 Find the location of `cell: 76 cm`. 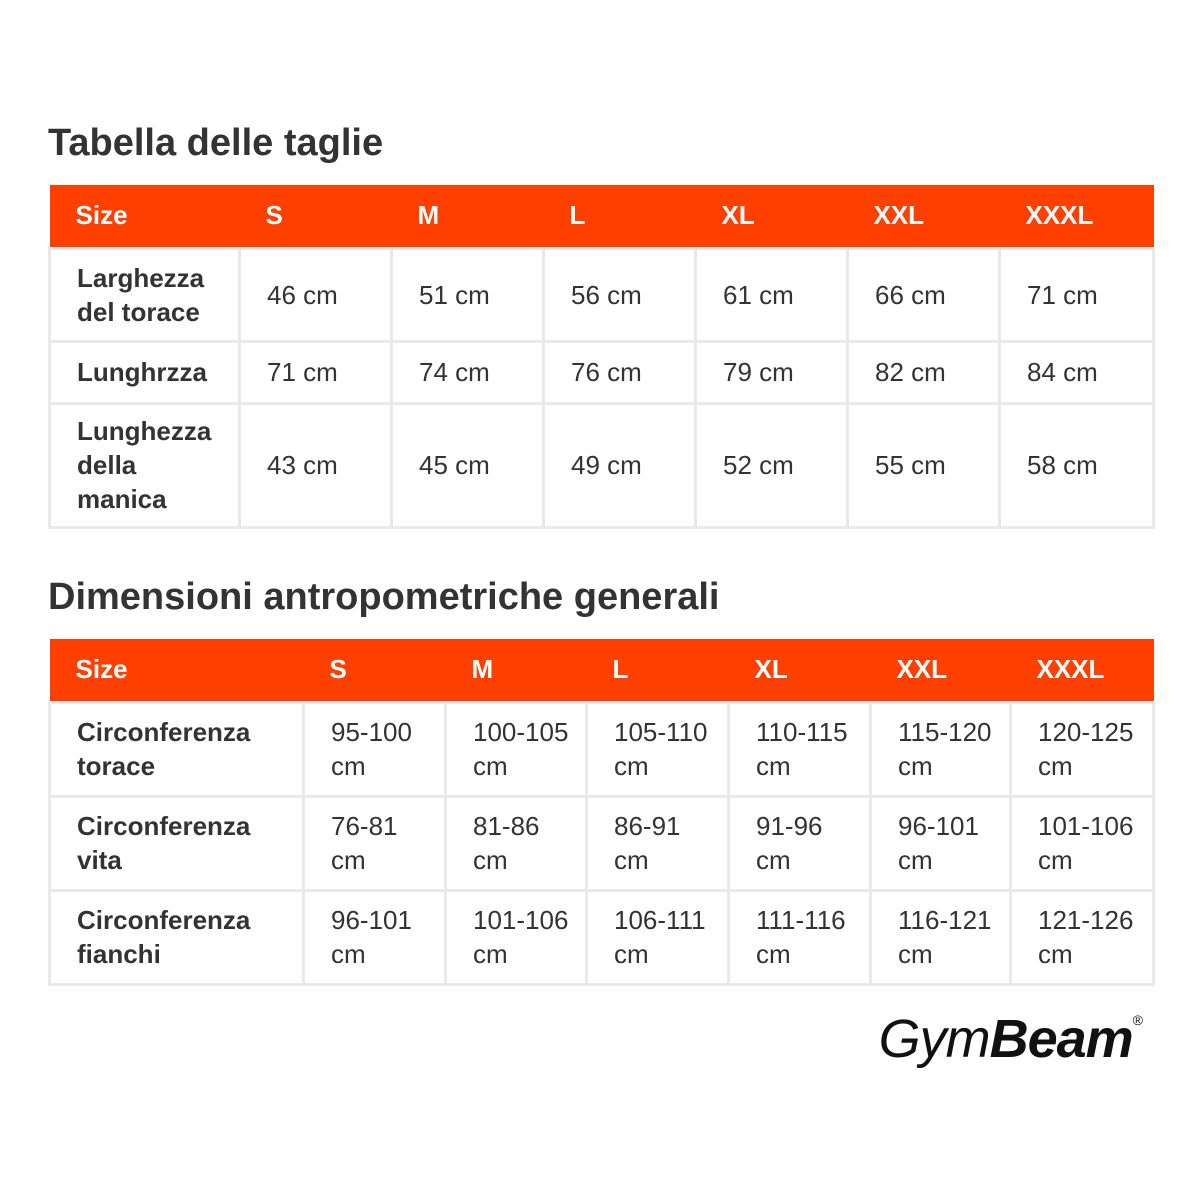

cell: 76 cm is located at coordinates (619, 372).